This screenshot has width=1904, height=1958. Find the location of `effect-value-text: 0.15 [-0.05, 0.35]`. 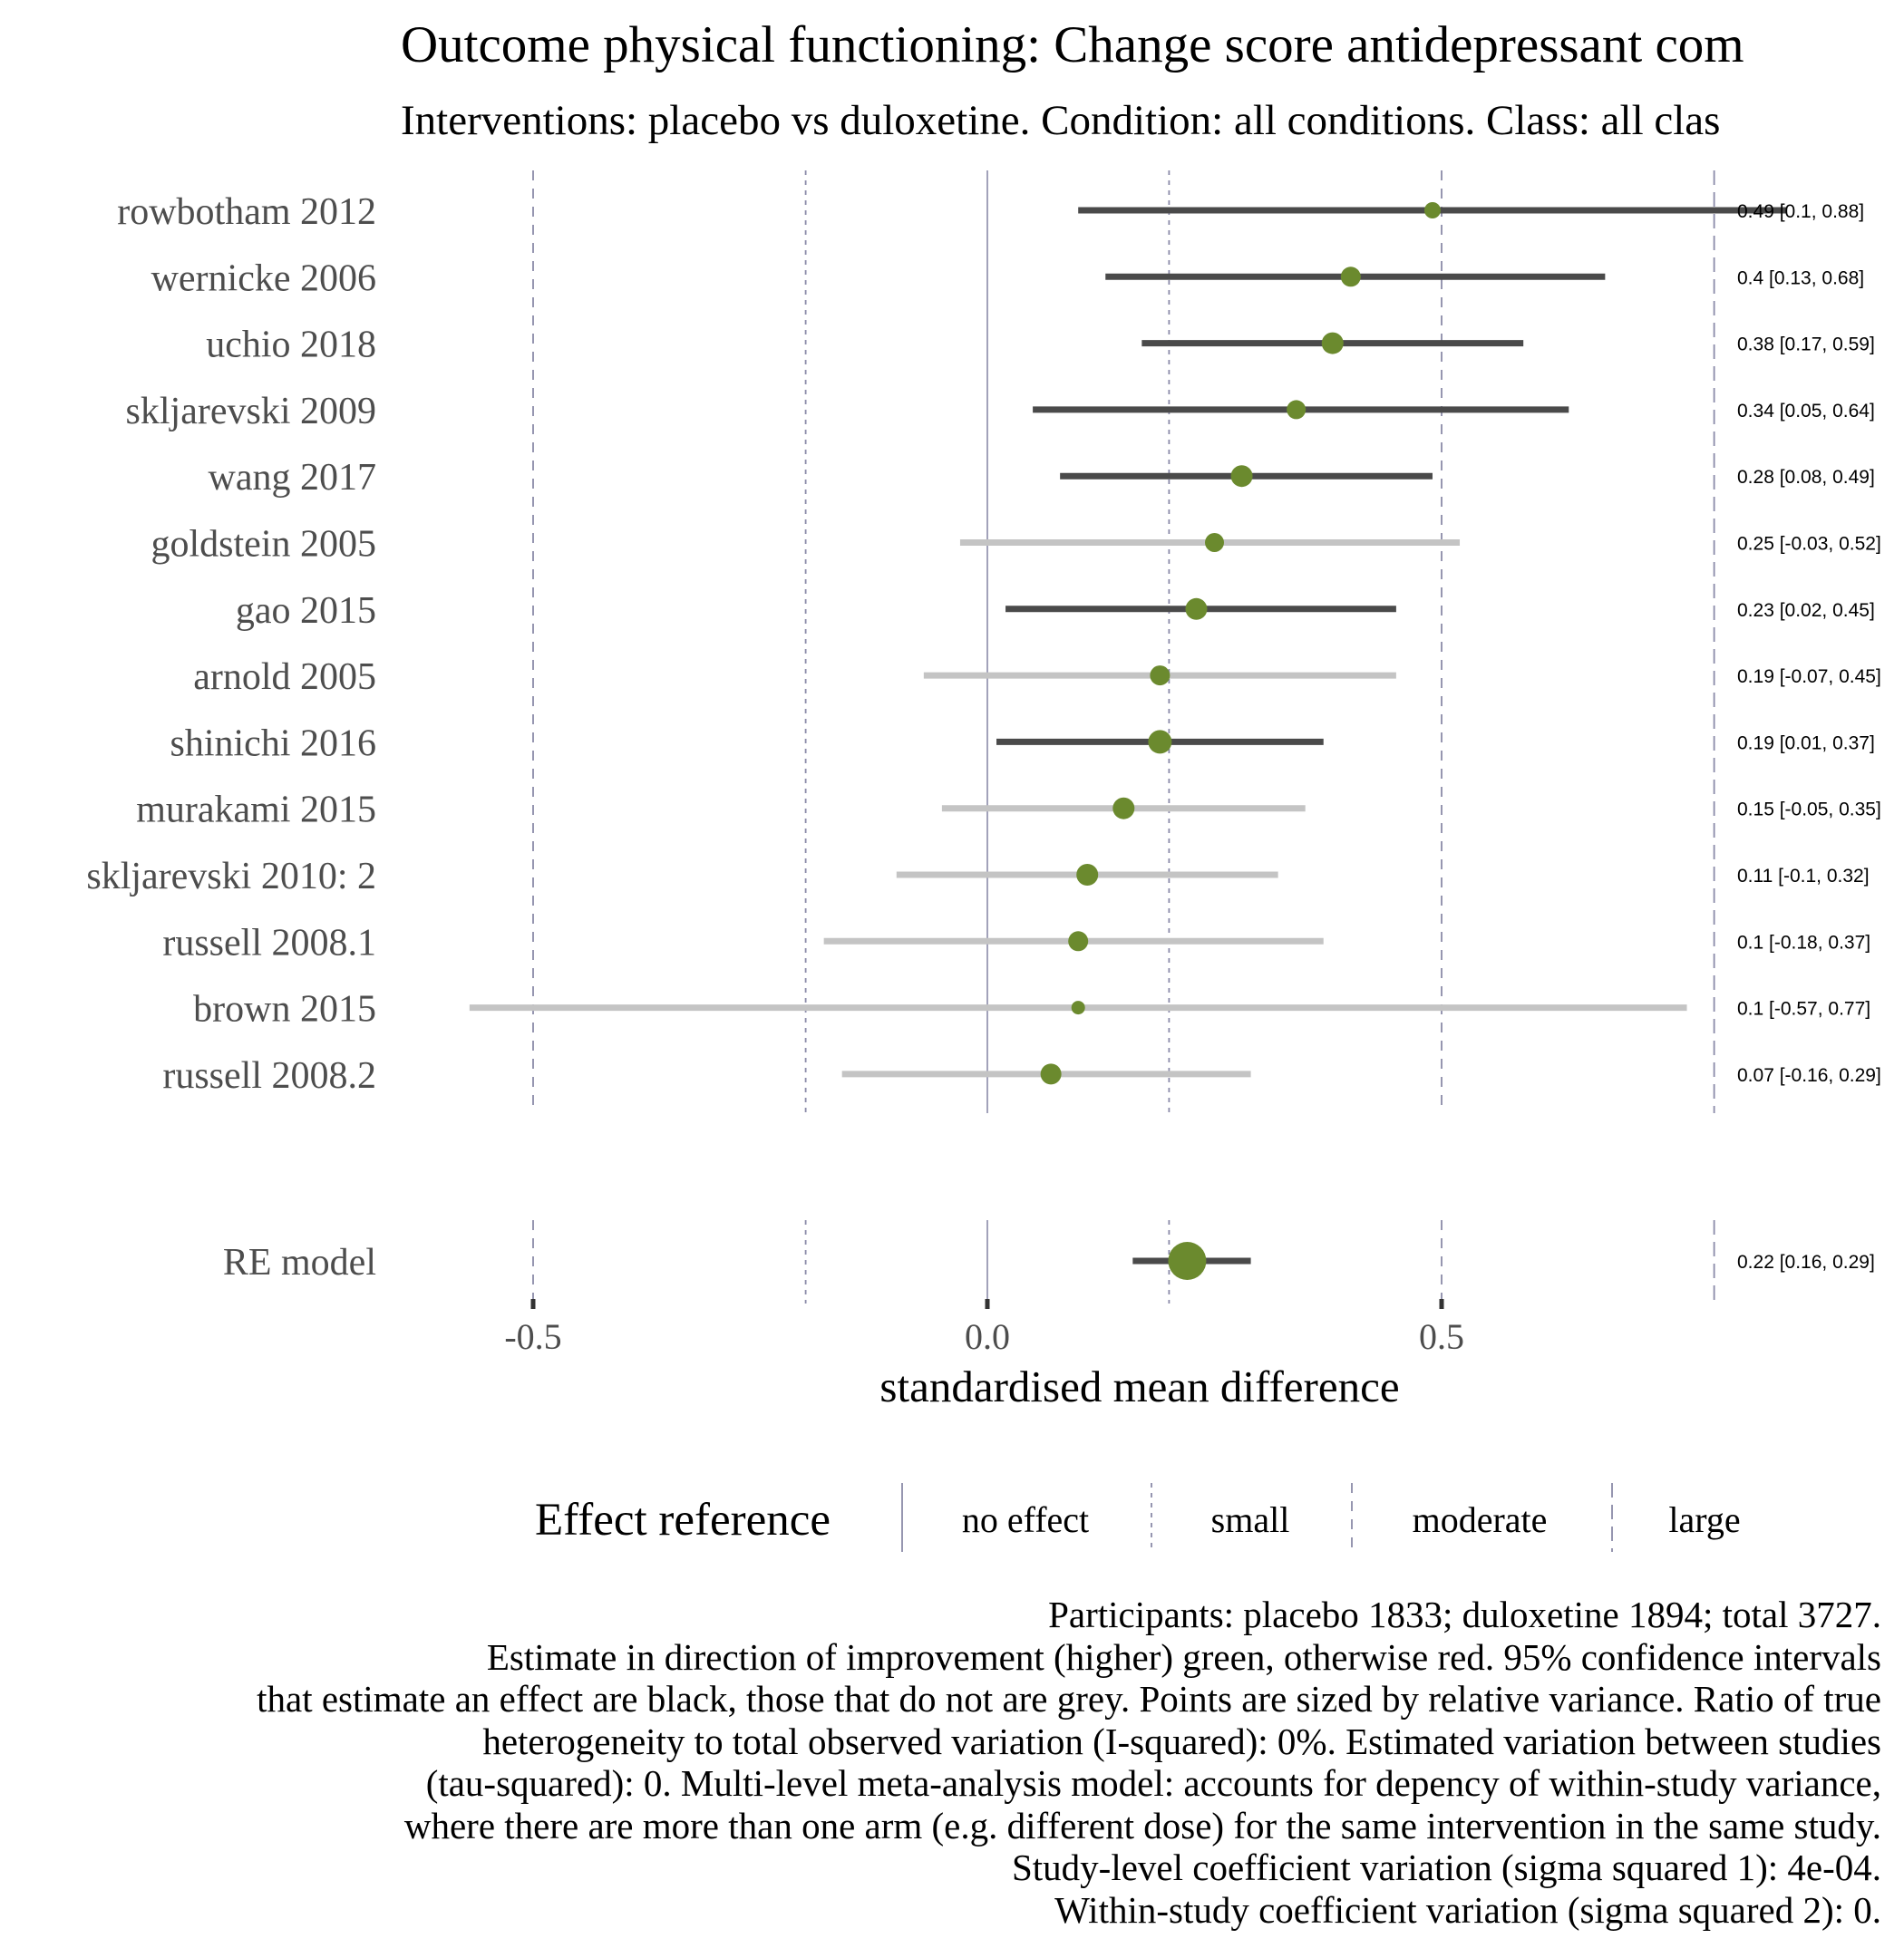

effect-value-text: 0.15 [-0.05, 0.35] is located at coordinates (1809, 810).